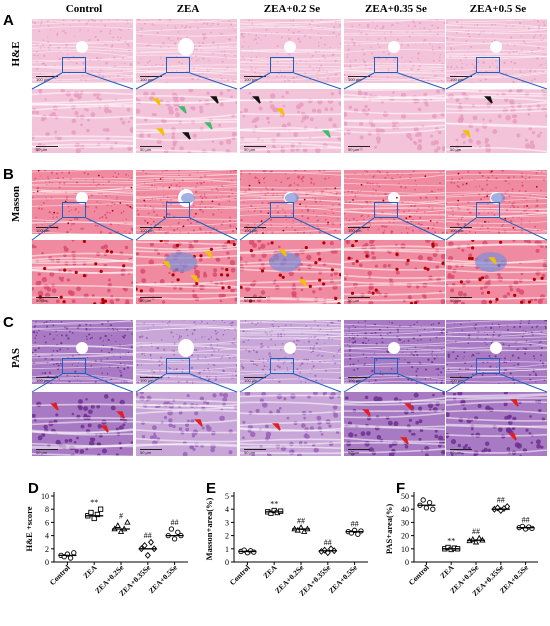 The image size is (550, 626). Describe the element at coordinates (211, 488) in the screenshot. I see `panel-letter-e: E` at that location.